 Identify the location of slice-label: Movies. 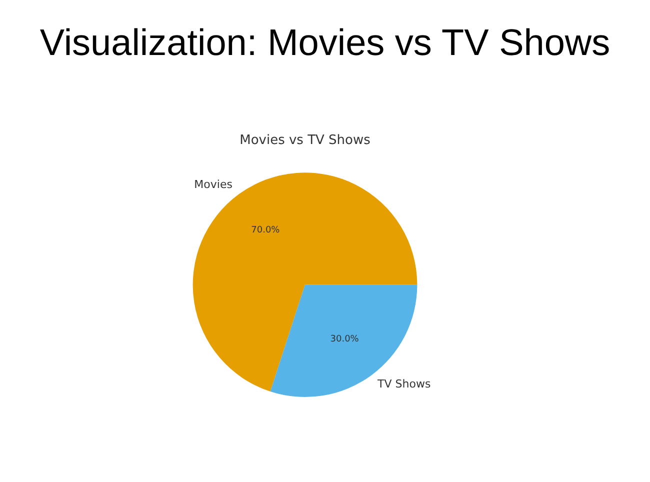
(213, 184).